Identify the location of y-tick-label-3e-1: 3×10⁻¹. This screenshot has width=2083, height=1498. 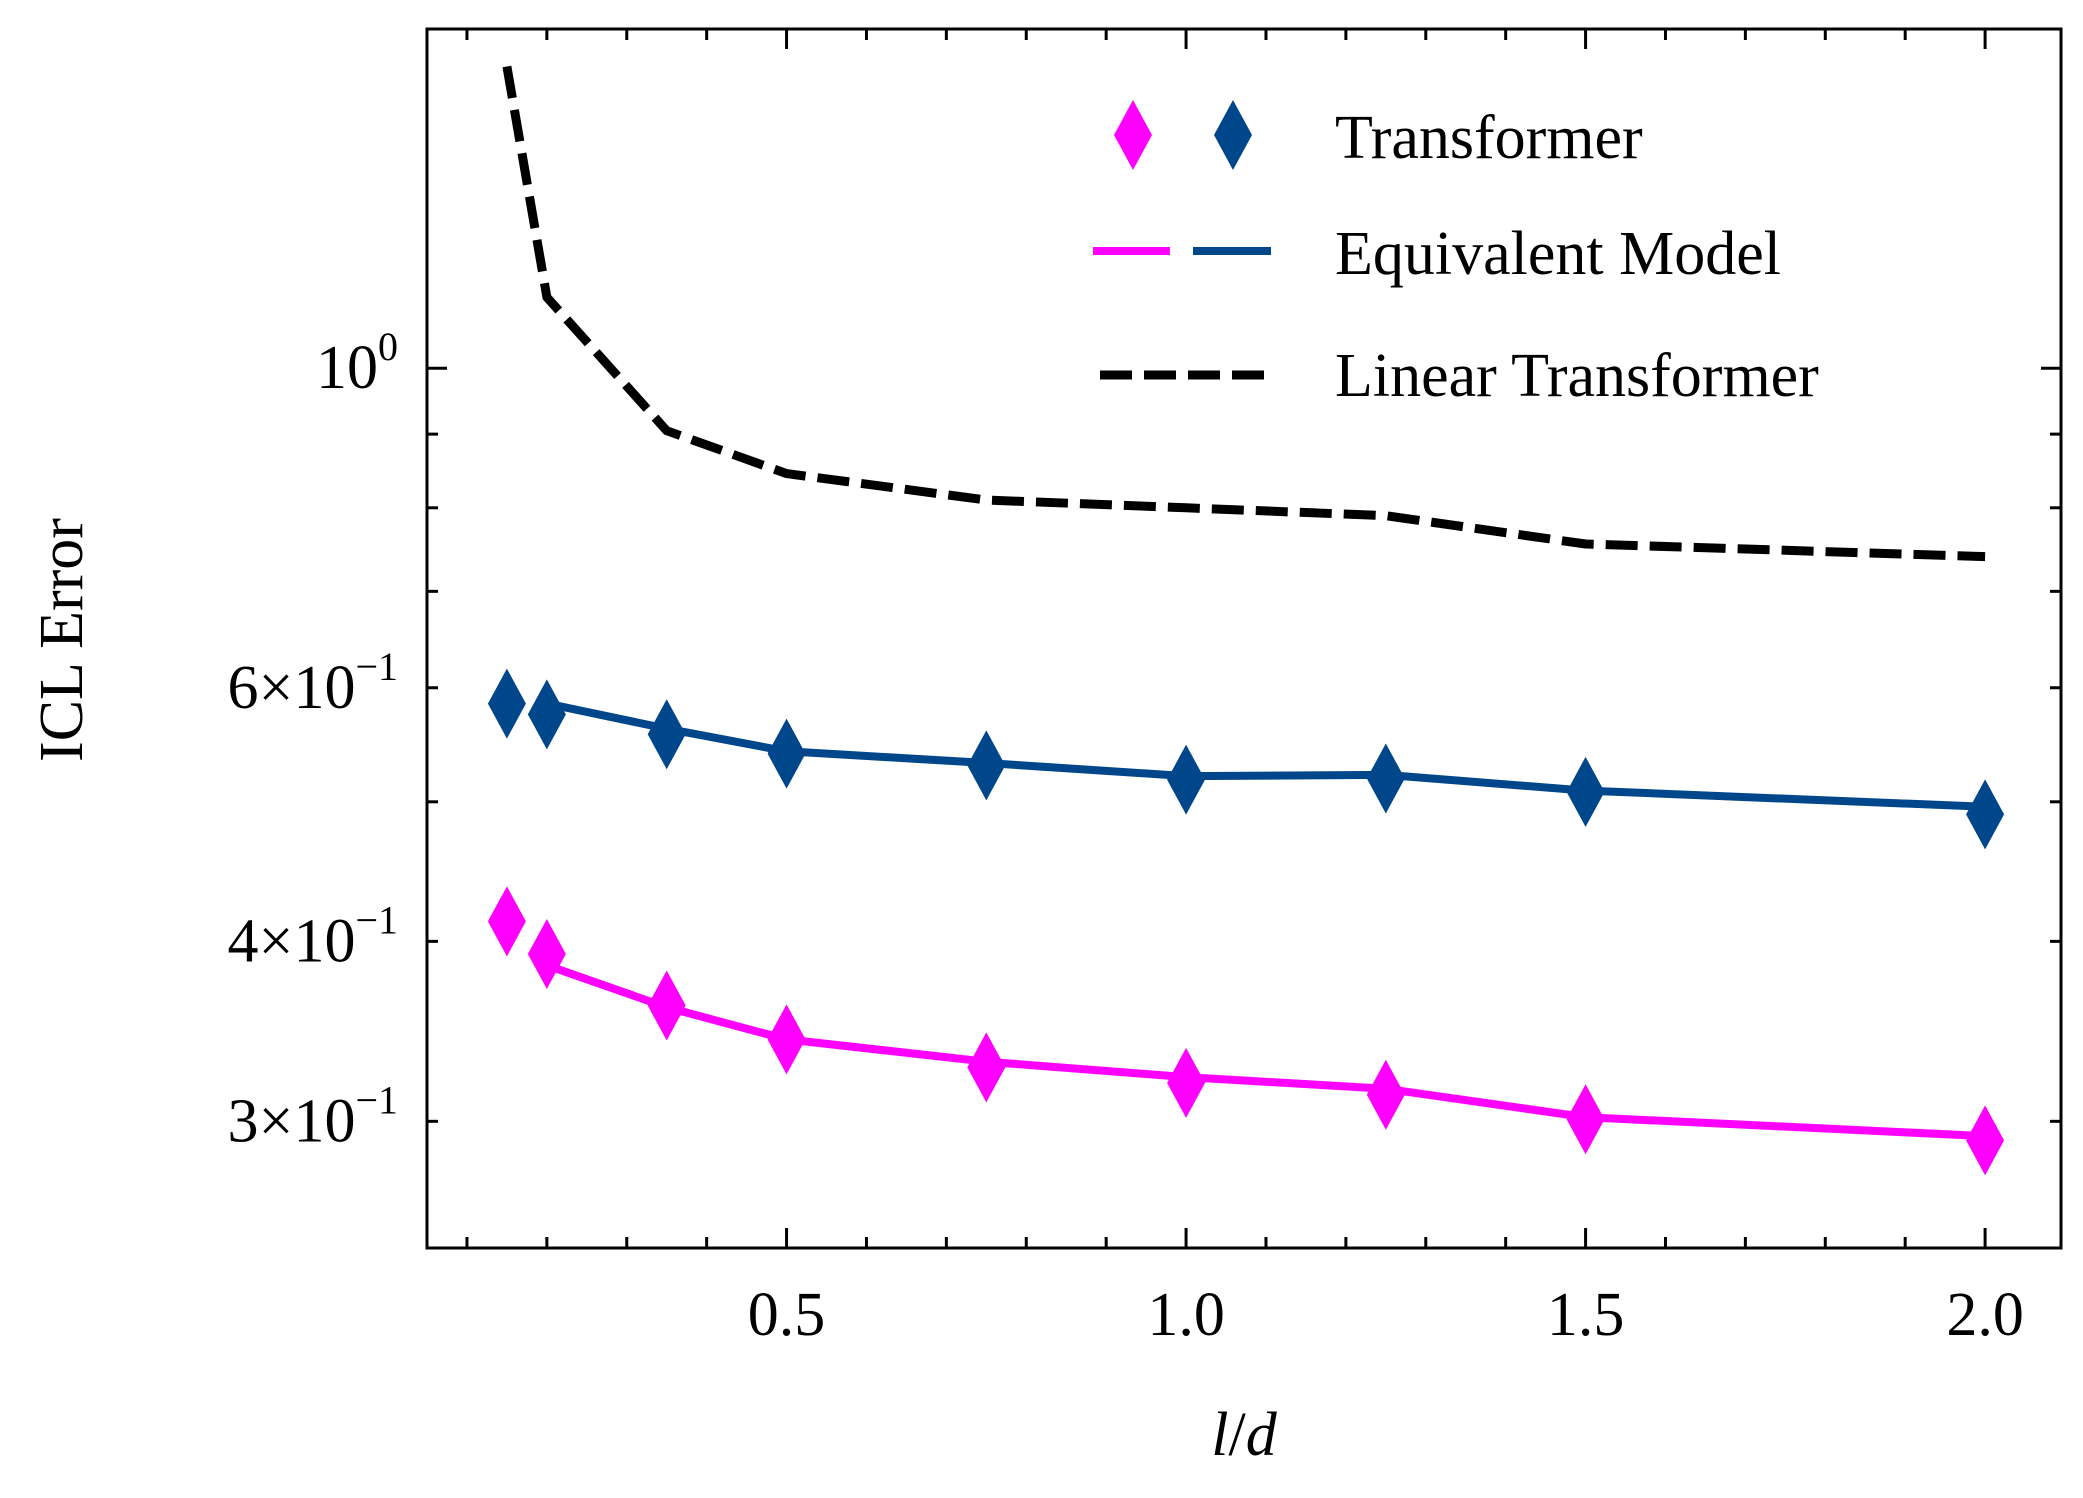
(312, 1116).